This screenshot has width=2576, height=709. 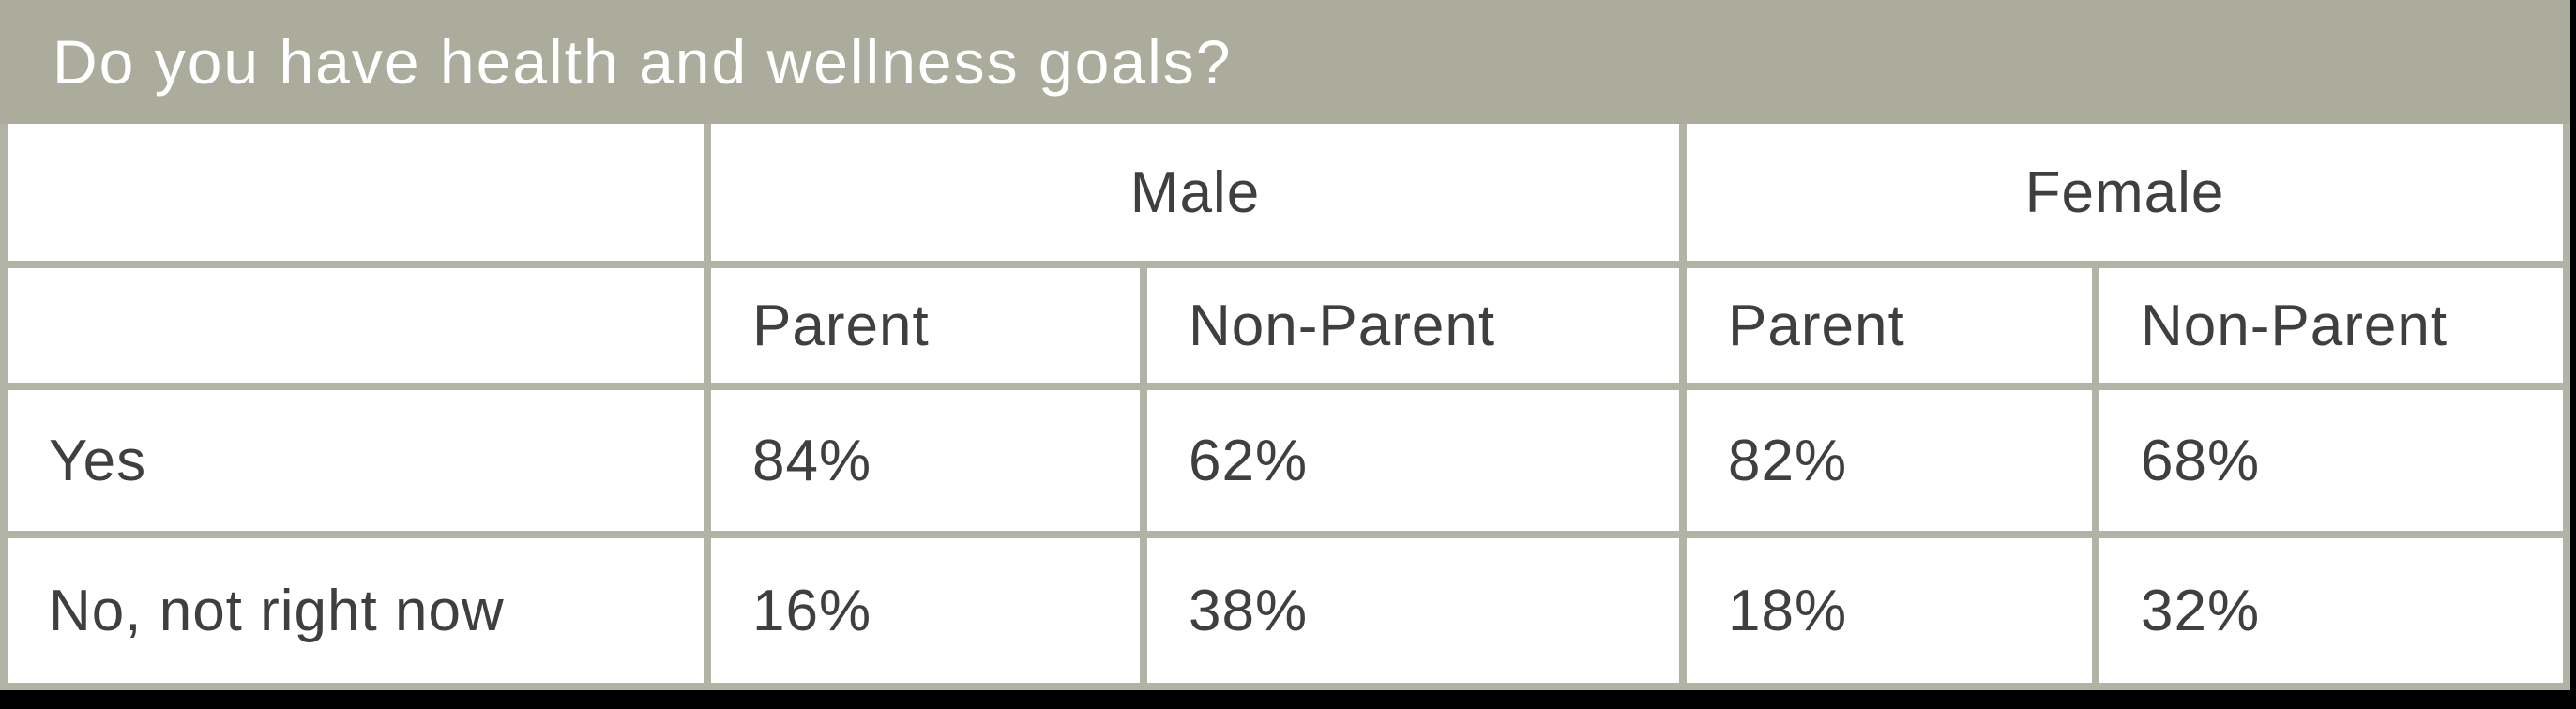 What do you see at coordinates (2331, 460) in the screenshot?
I see `value-yes-female-nonparent: 68%` at bounding box center [2331, 460].